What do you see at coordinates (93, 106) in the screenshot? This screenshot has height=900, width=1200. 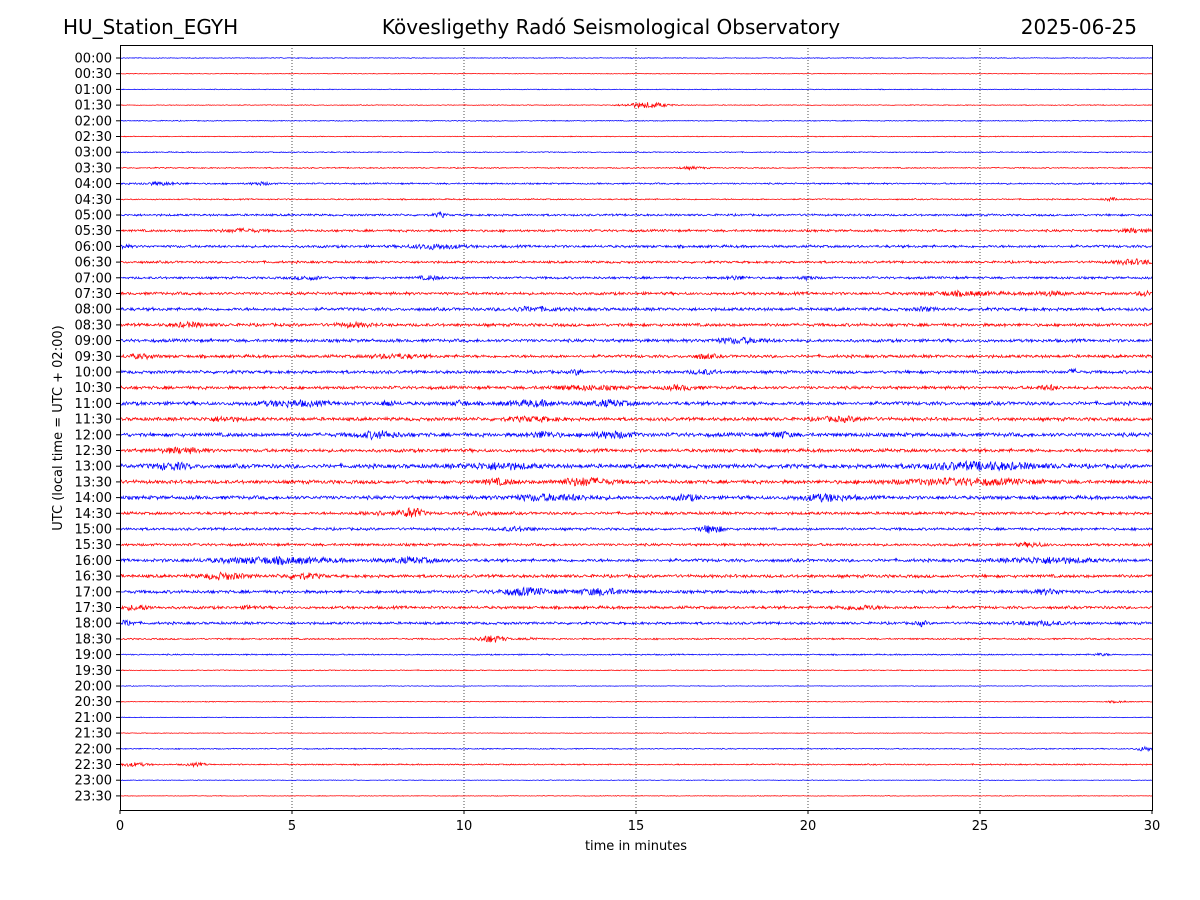 I see `y-tick-label-3: 01:30` at bounding box center [93, 106].